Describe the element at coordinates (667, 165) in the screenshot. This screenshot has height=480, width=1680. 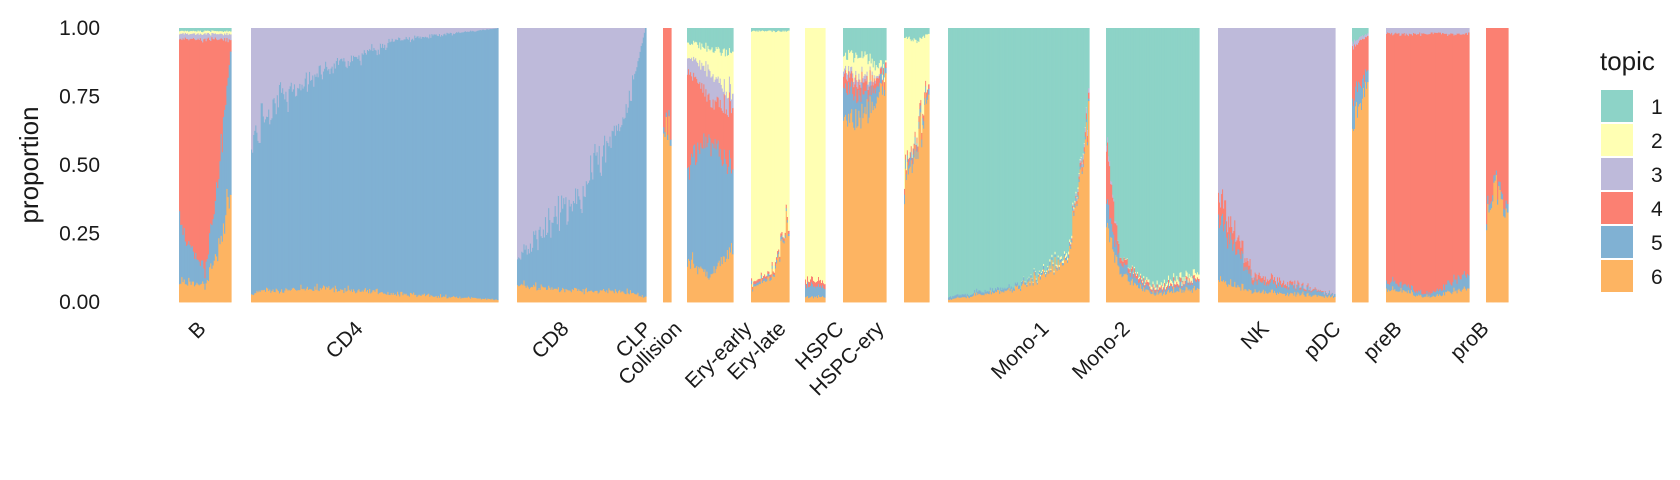
I see `group-panel-CLP` at that location.